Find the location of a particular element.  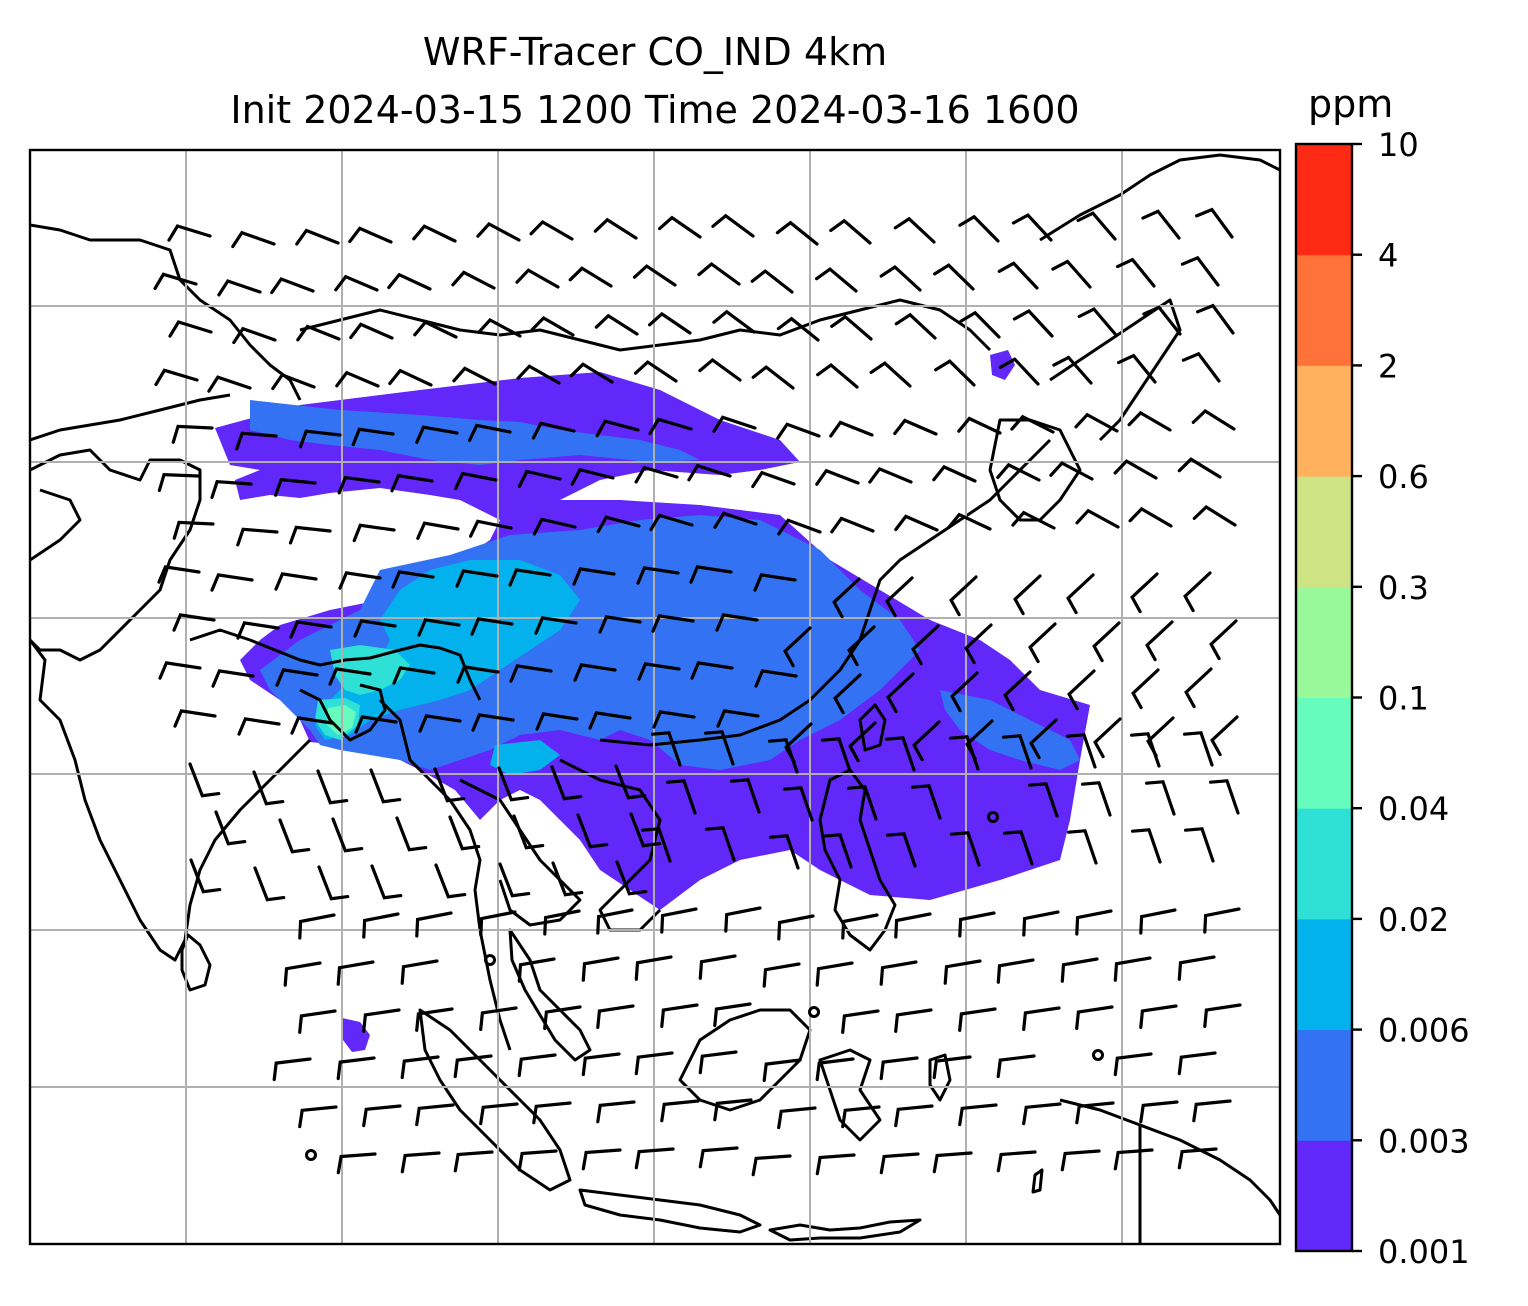

sri-lanka is located at coordinates (196, 962).